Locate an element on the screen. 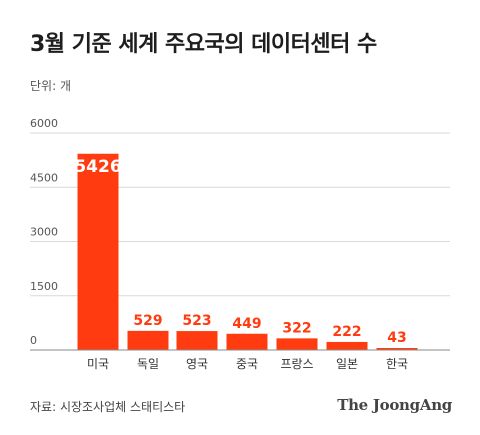 The height and width of the screenshot is (435, 480). x-tick-label: 프랑스 is located at coordinates (296, 364).